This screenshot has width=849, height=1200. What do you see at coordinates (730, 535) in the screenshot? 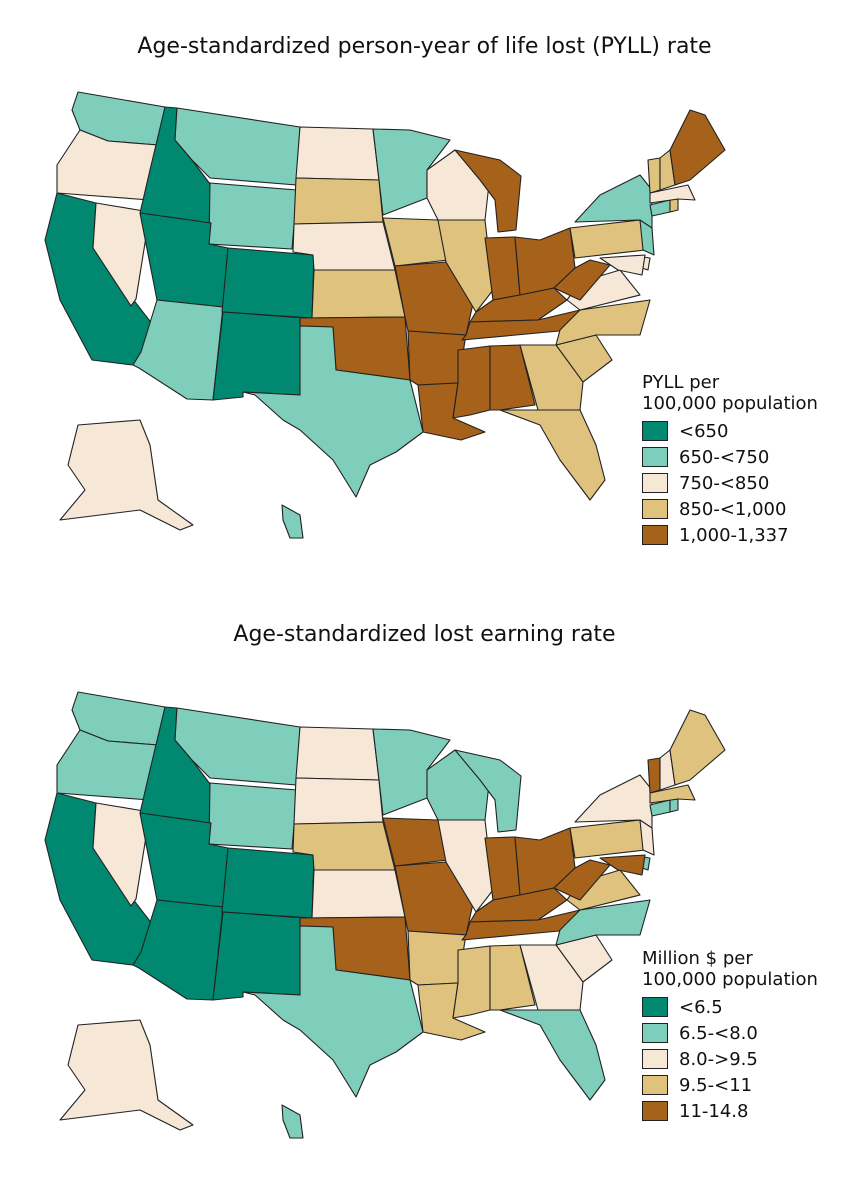
I see `legend-item: 1,000-1,337` at bounding box center [730, 535].